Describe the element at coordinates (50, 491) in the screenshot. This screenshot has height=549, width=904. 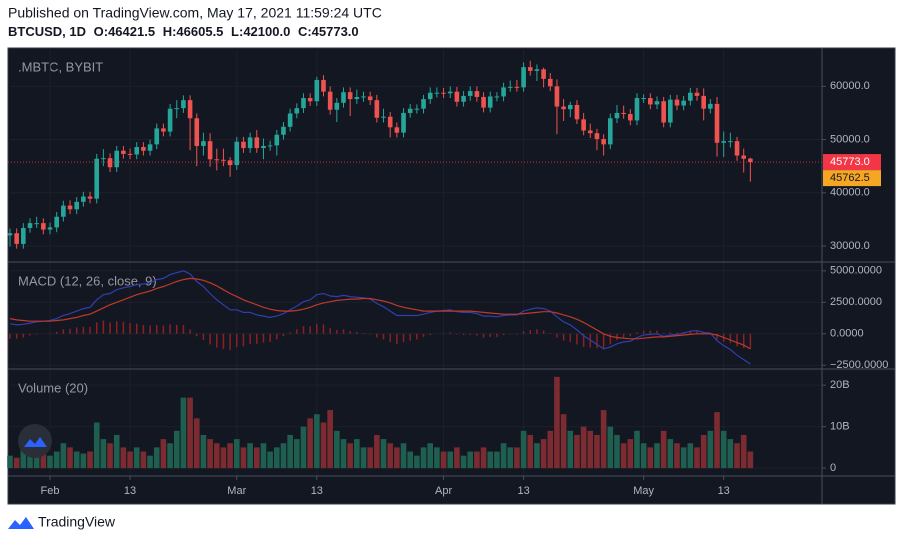
I see `x-tick-label: Feb` at that location.